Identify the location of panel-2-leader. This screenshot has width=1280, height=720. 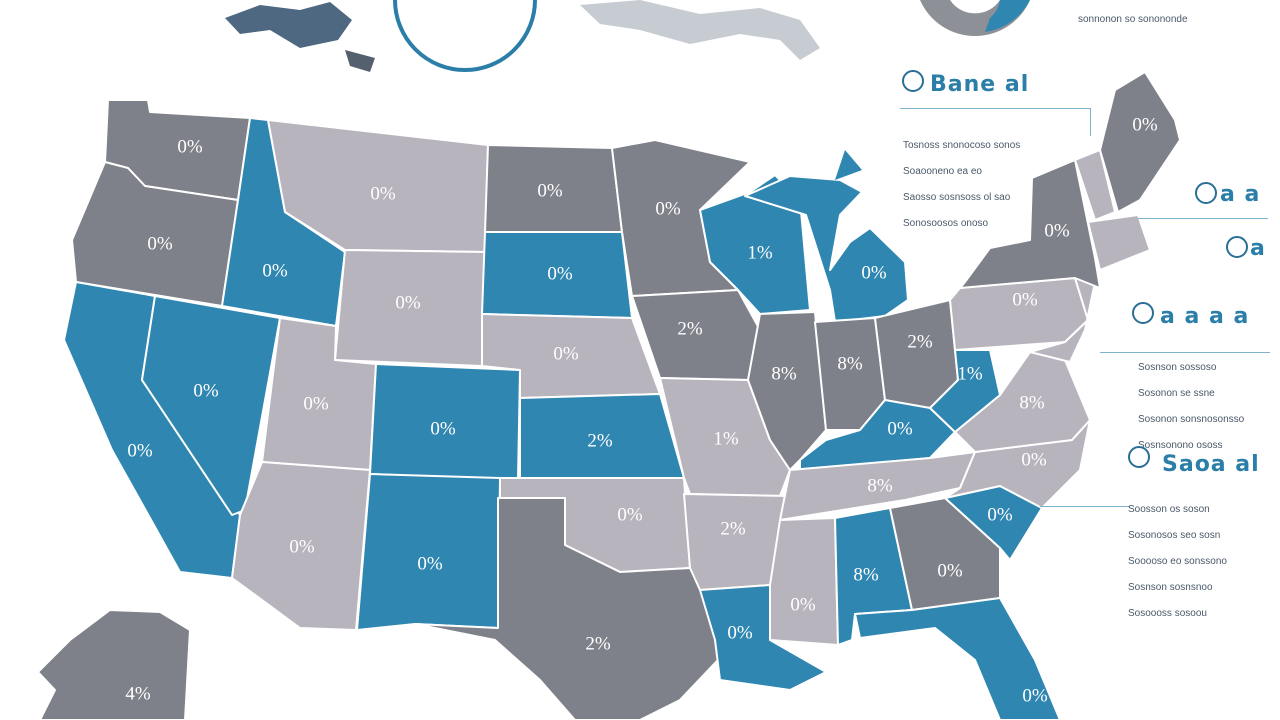
(1203, 218).